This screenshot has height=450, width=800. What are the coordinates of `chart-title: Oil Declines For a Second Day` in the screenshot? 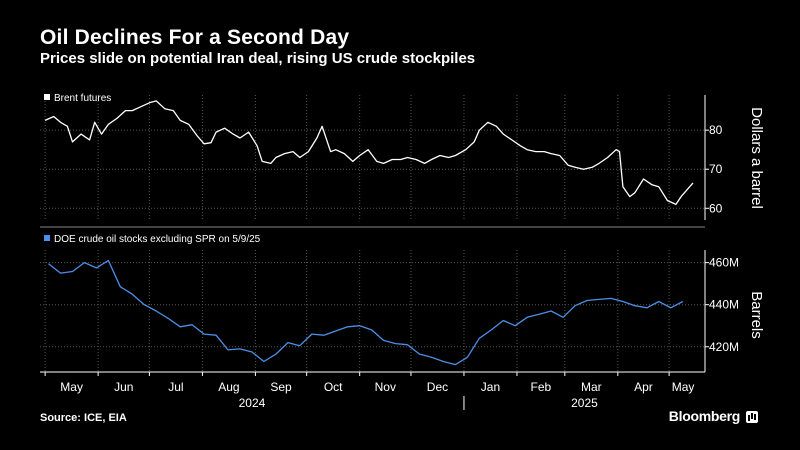 It's located at (195, 37).